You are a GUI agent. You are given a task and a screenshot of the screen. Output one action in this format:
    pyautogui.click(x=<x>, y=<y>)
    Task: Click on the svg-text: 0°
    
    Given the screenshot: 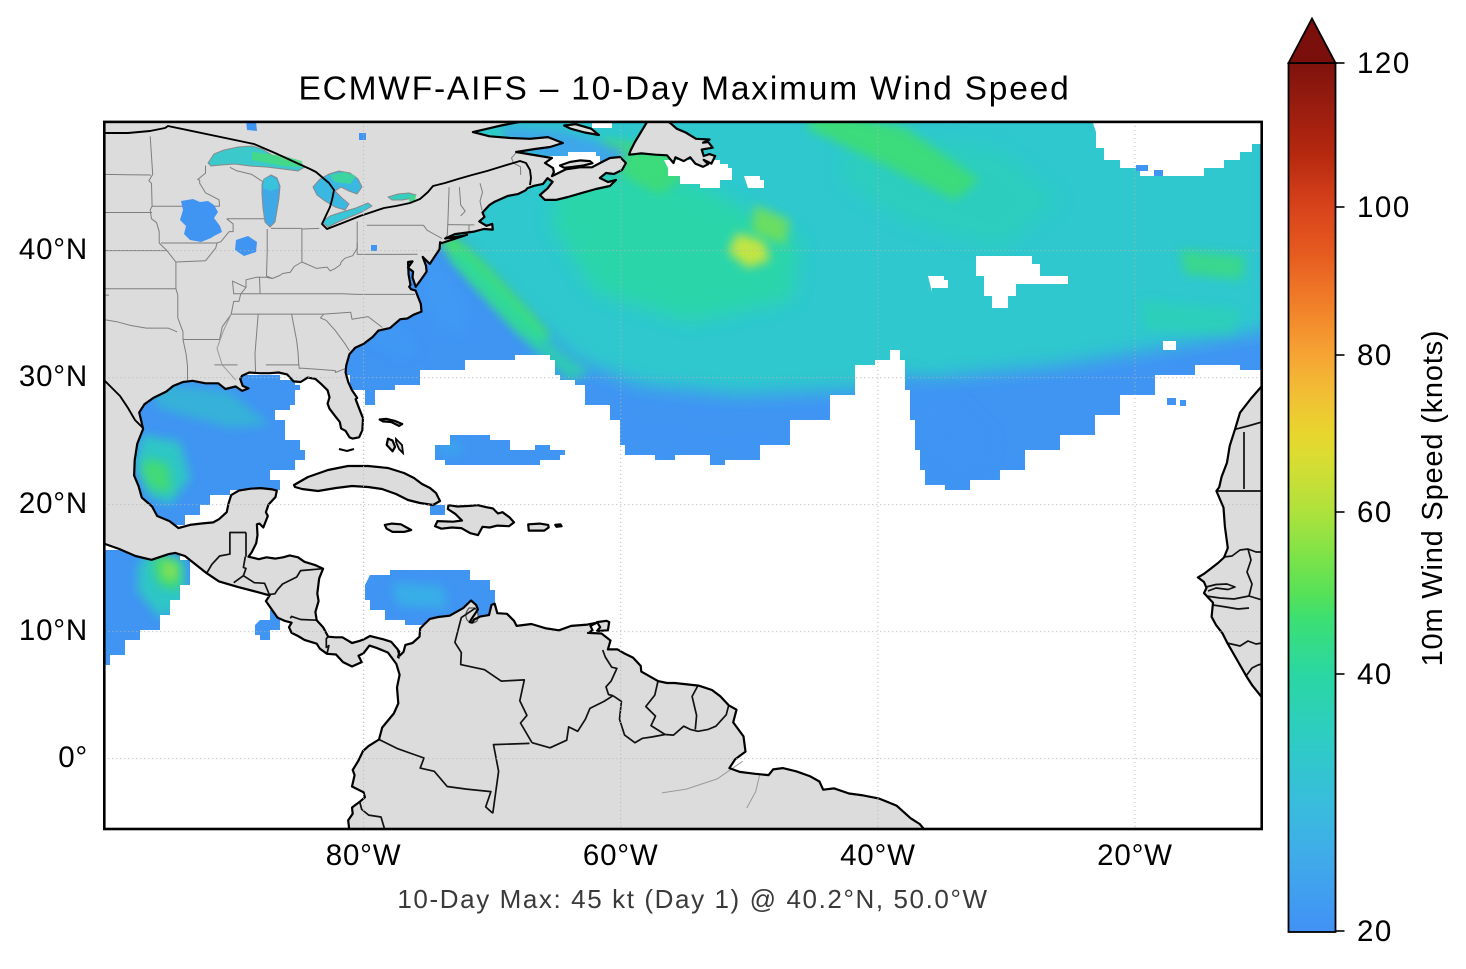 What is the action you would take?
    pyautogui.click(x=73, y=757)
    